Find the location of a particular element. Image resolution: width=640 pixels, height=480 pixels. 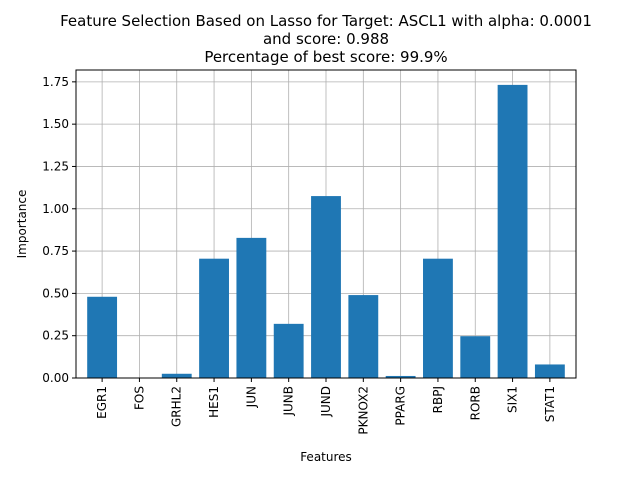

title-line-2: and score: 0.988 is located at coordinates (326, 39).